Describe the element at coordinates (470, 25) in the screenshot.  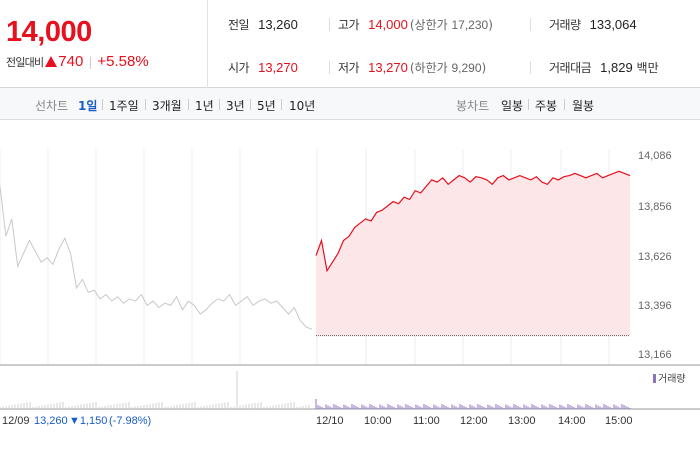
I see `upper-limit-value: 17,230` at that location.